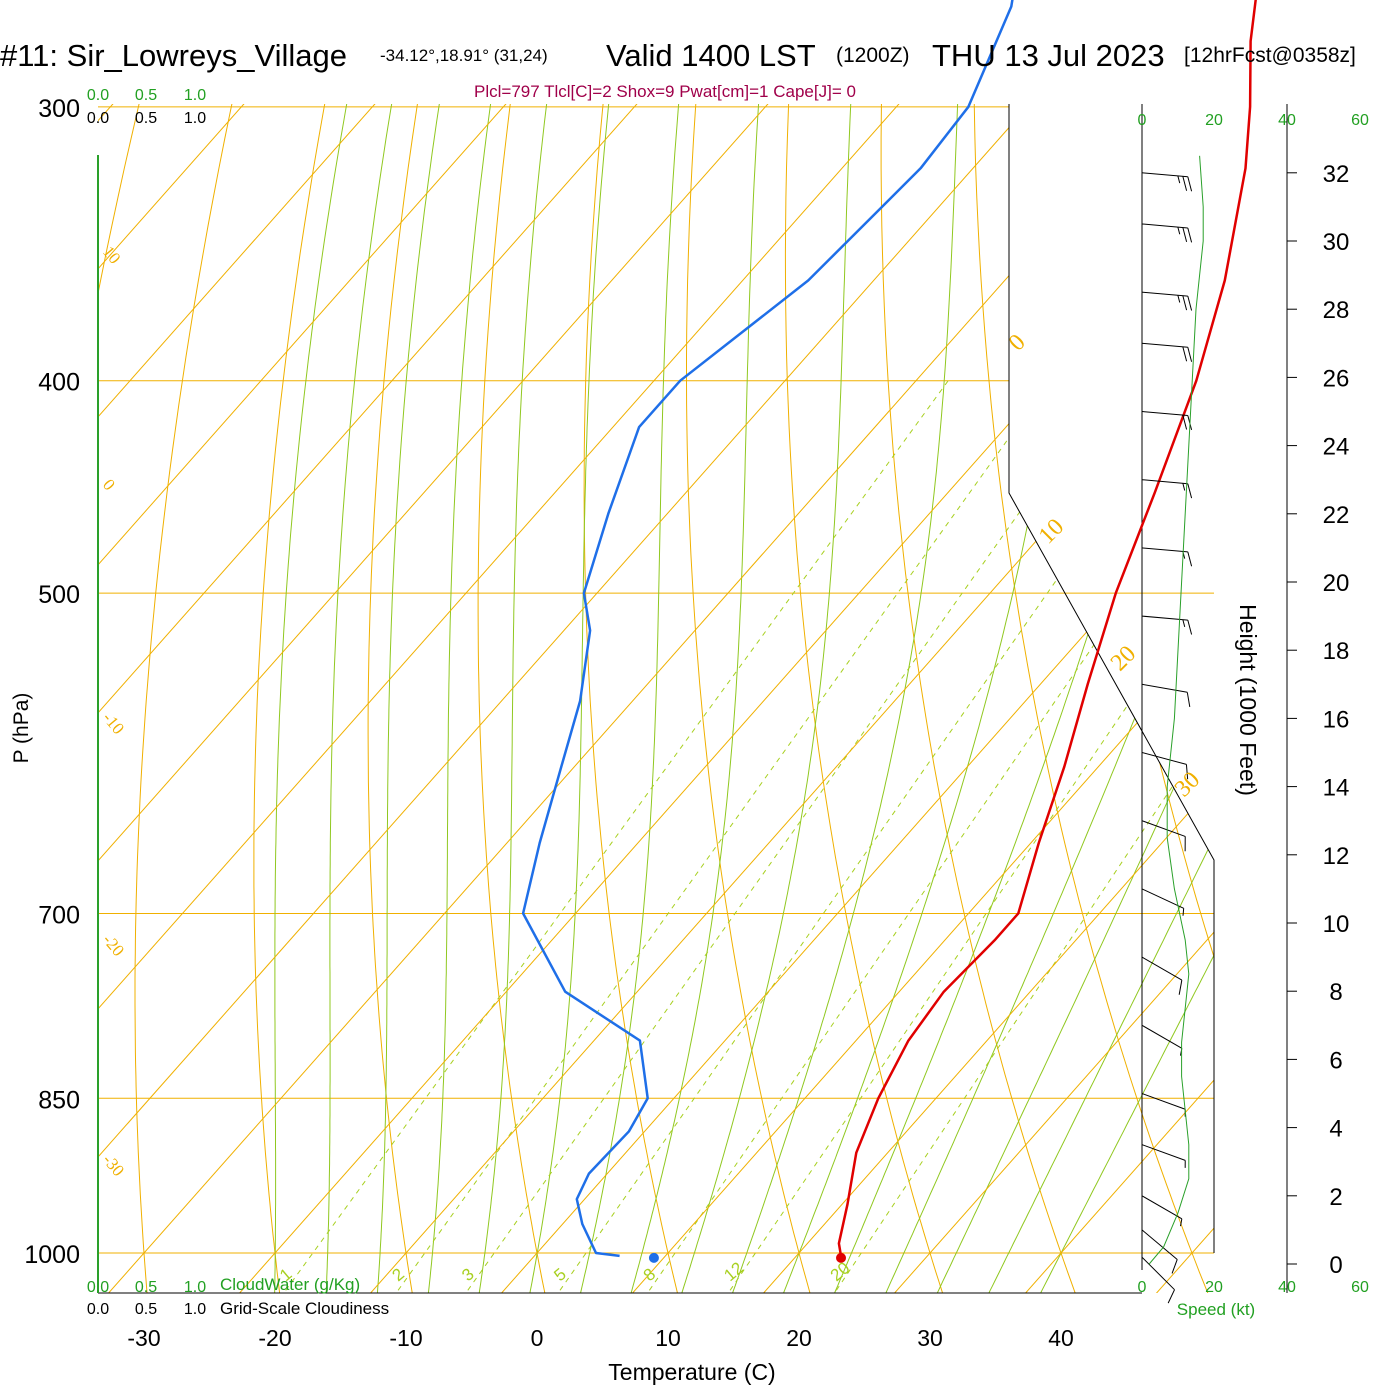 The height and width of the screenshot is (1400, 1400). What do you see at coordinates (274, 1338) in the screenshot?
I see `temperature-tick-label: -20` at bounding box center [274, 1338].